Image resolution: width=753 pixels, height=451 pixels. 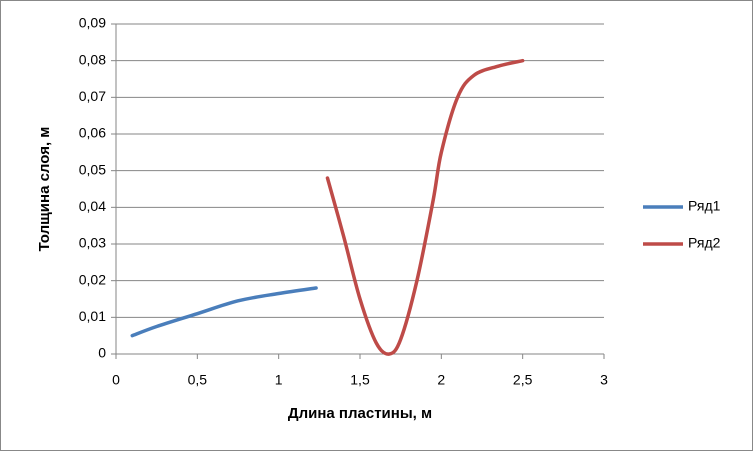 What do you see at coordinates (92, 96) in the screenshot?
I see `y-tick-label: 0,07` at bounding box center [92, 96].